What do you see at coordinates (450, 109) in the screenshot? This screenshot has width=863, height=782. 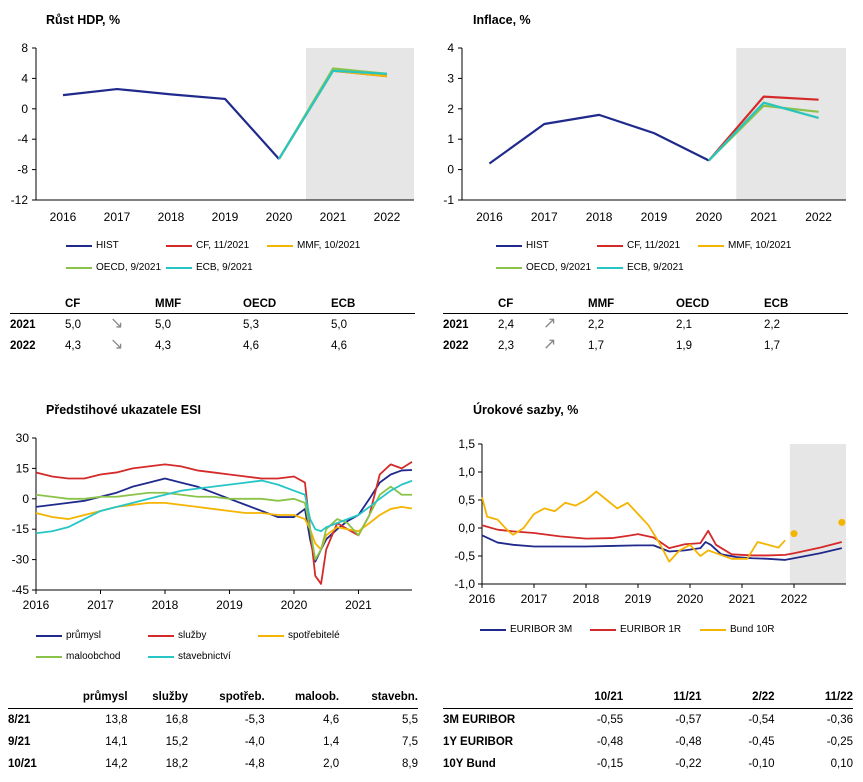 I see `y-tick-label: 2` at bounding box center [450, 109].